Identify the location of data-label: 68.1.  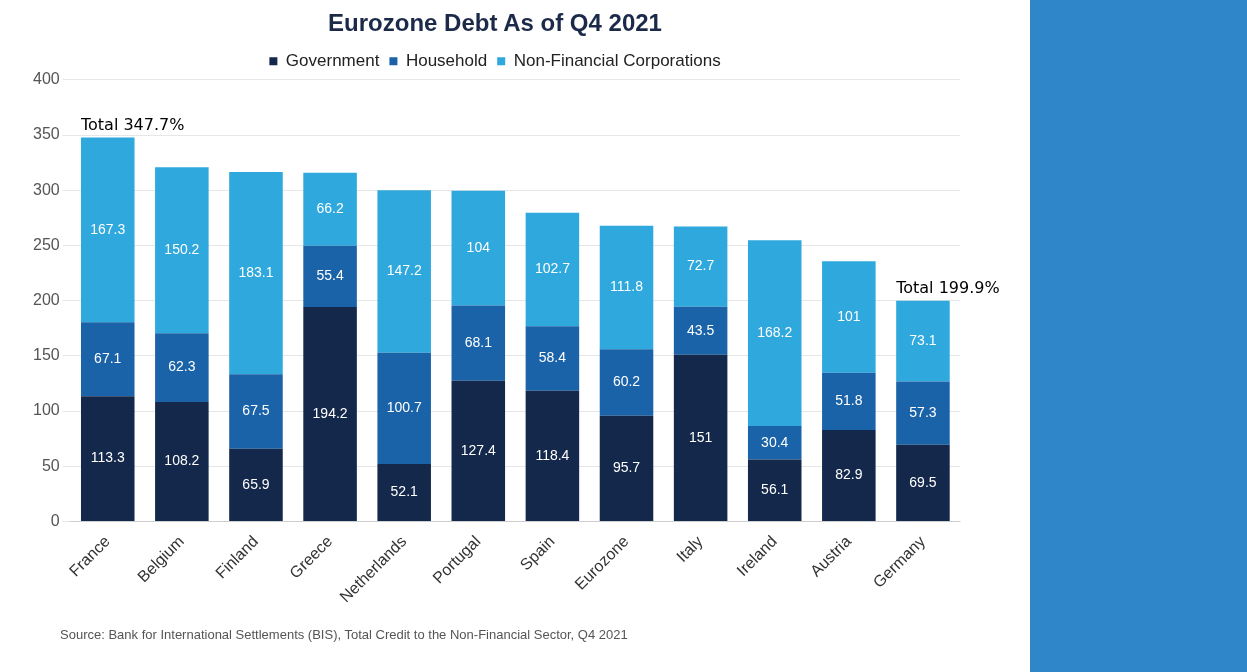
(478, 342).